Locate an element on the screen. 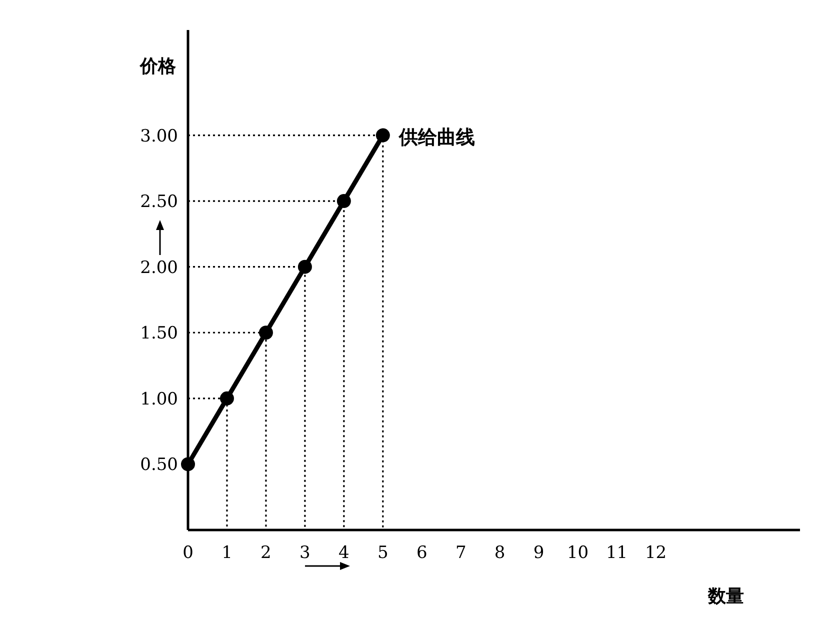  x-axis-title: 数量 is located at coordinates (725, 596).